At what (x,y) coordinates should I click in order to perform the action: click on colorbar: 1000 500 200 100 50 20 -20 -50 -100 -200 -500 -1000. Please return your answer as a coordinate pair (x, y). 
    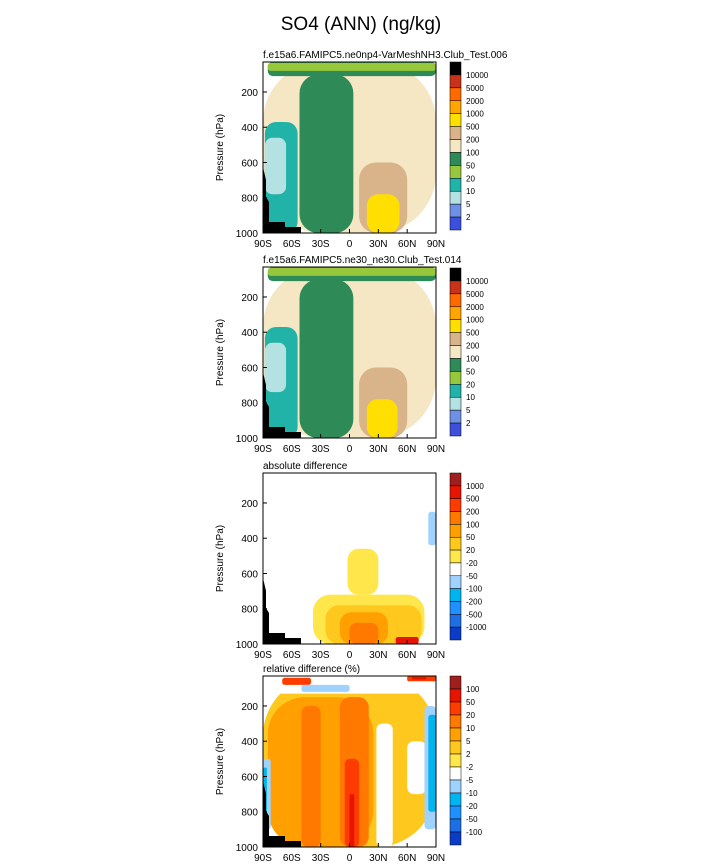
    Looking at the image, I should click on (468, 556).